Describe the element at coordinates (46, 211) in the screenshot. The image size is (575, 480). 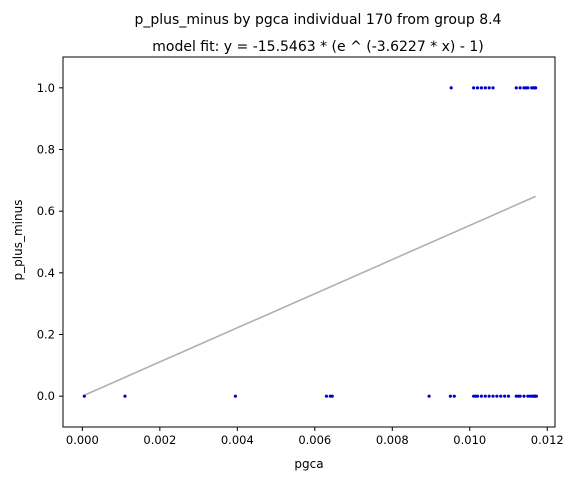
I see `y-tick-label: 0.6` at that location.